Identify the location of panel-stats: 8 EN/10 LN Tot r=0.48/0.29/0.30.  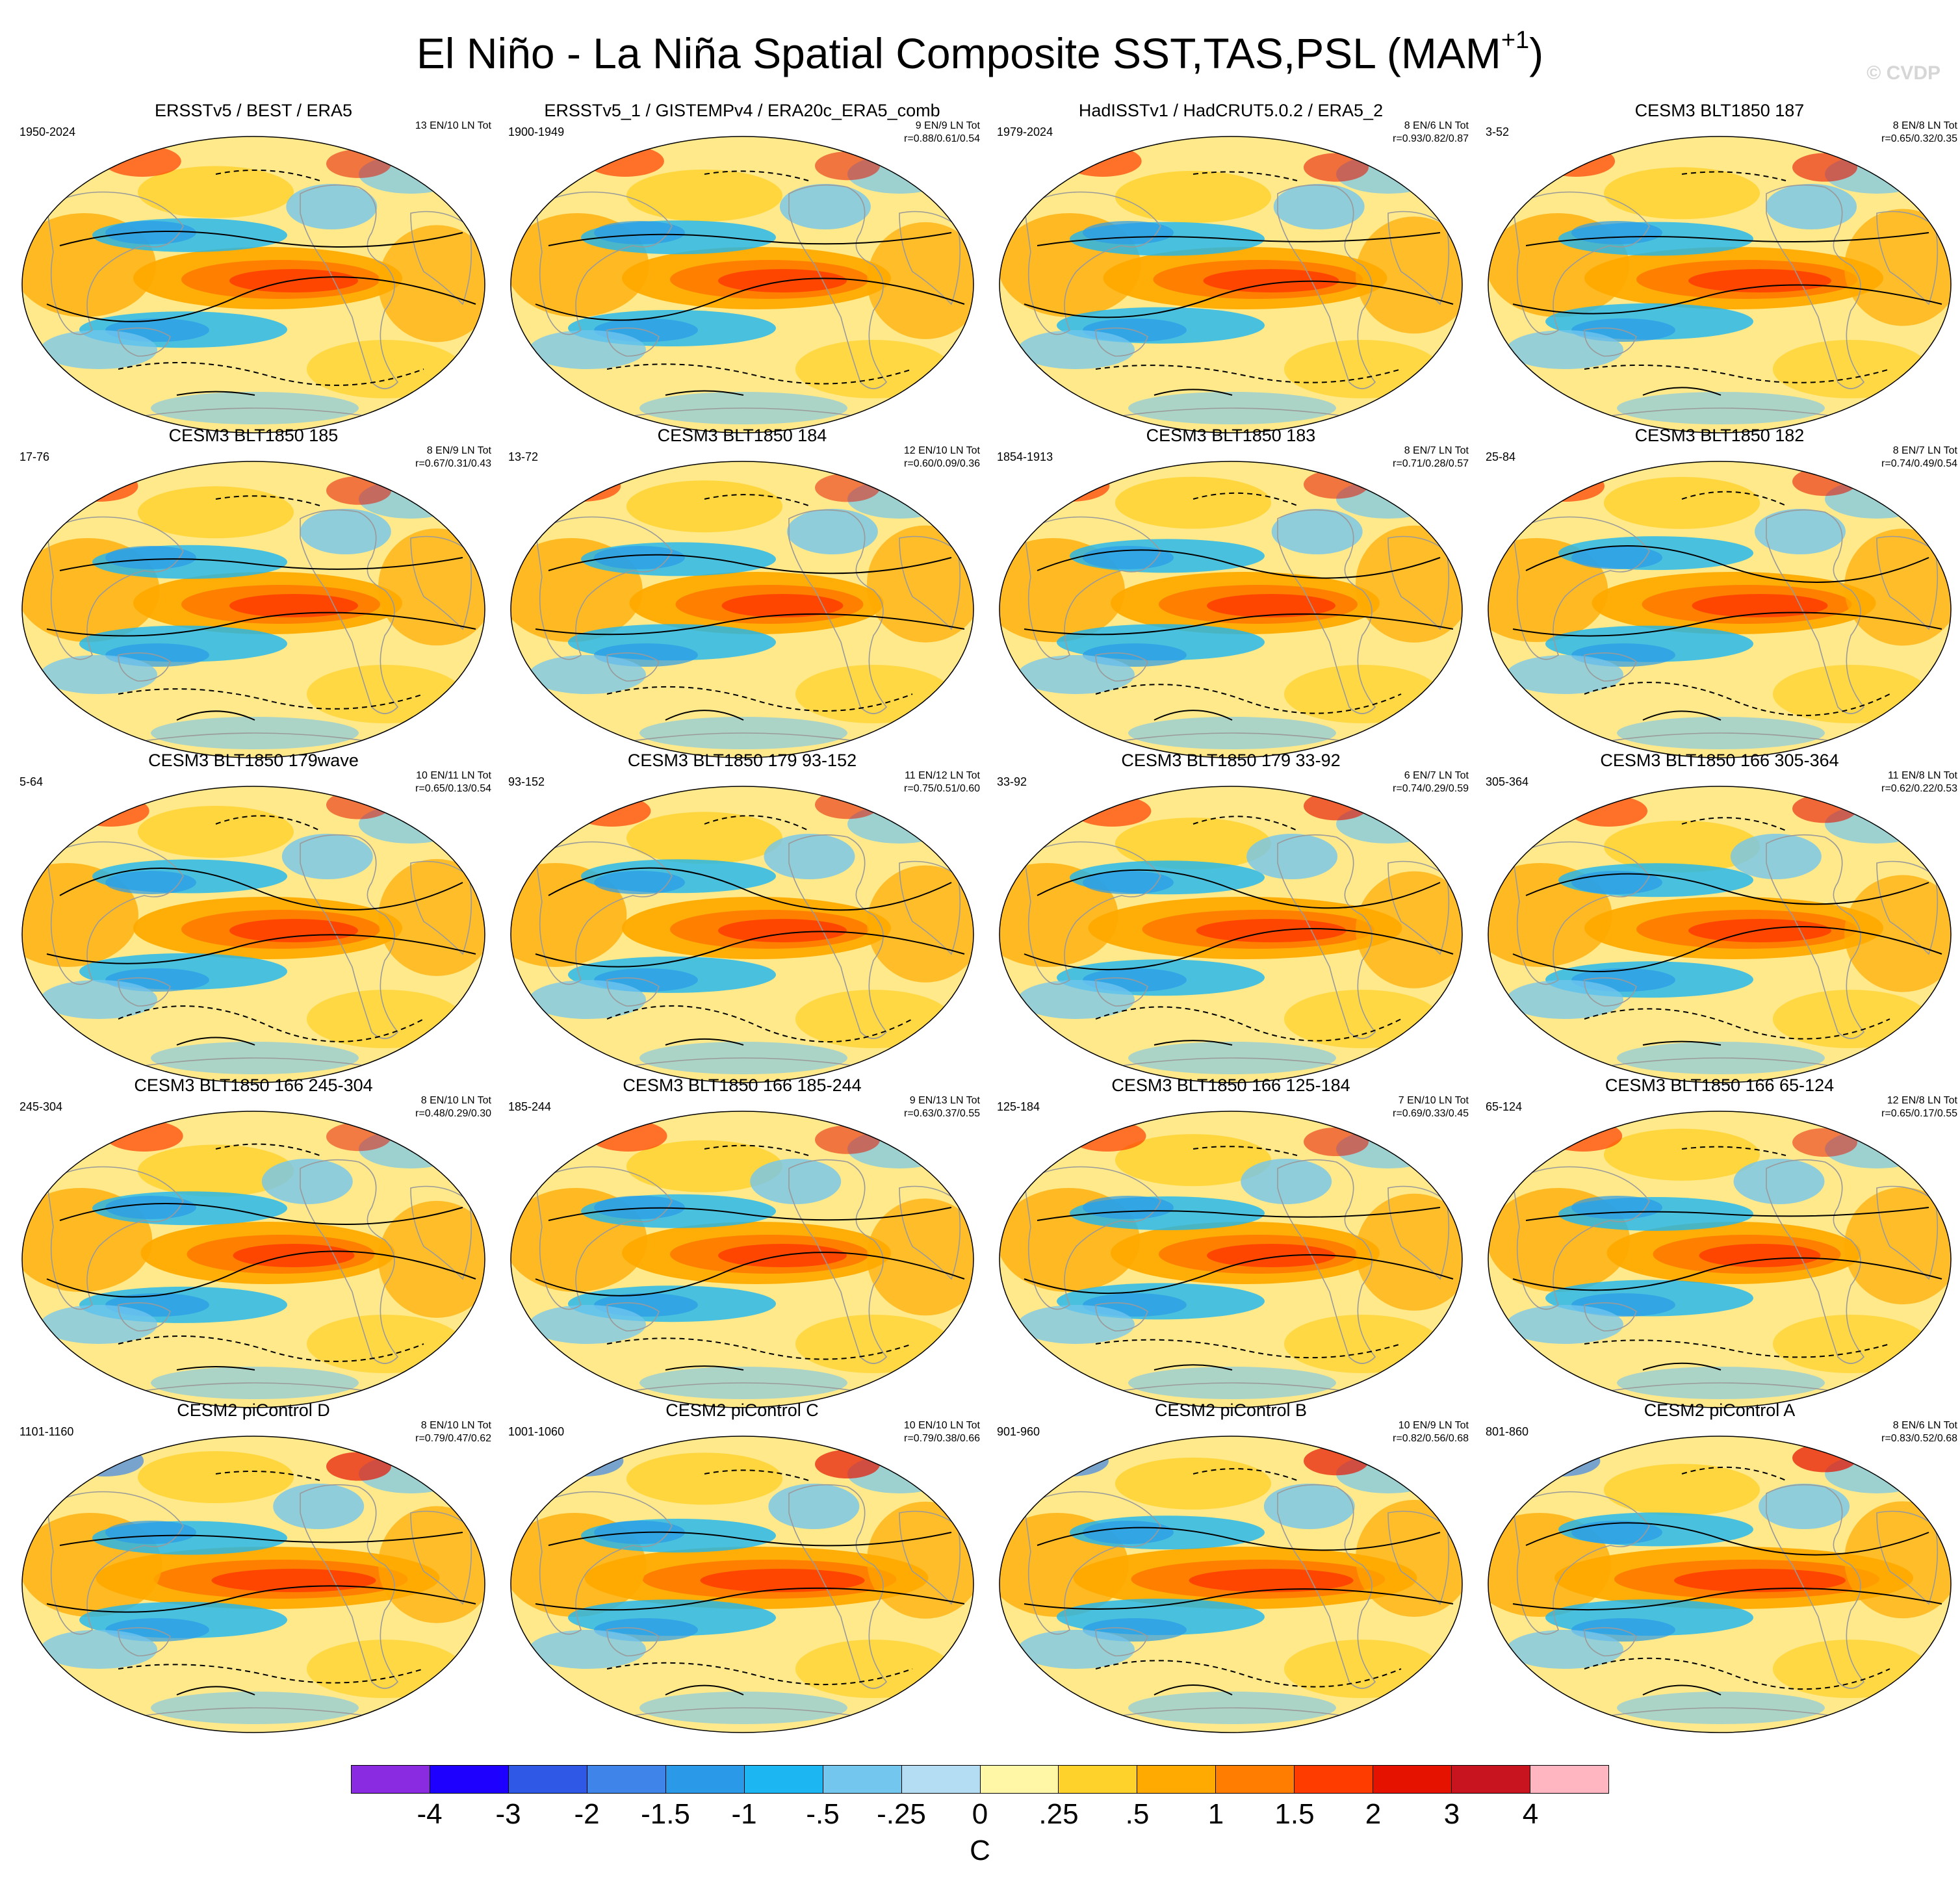
(453, 1107).